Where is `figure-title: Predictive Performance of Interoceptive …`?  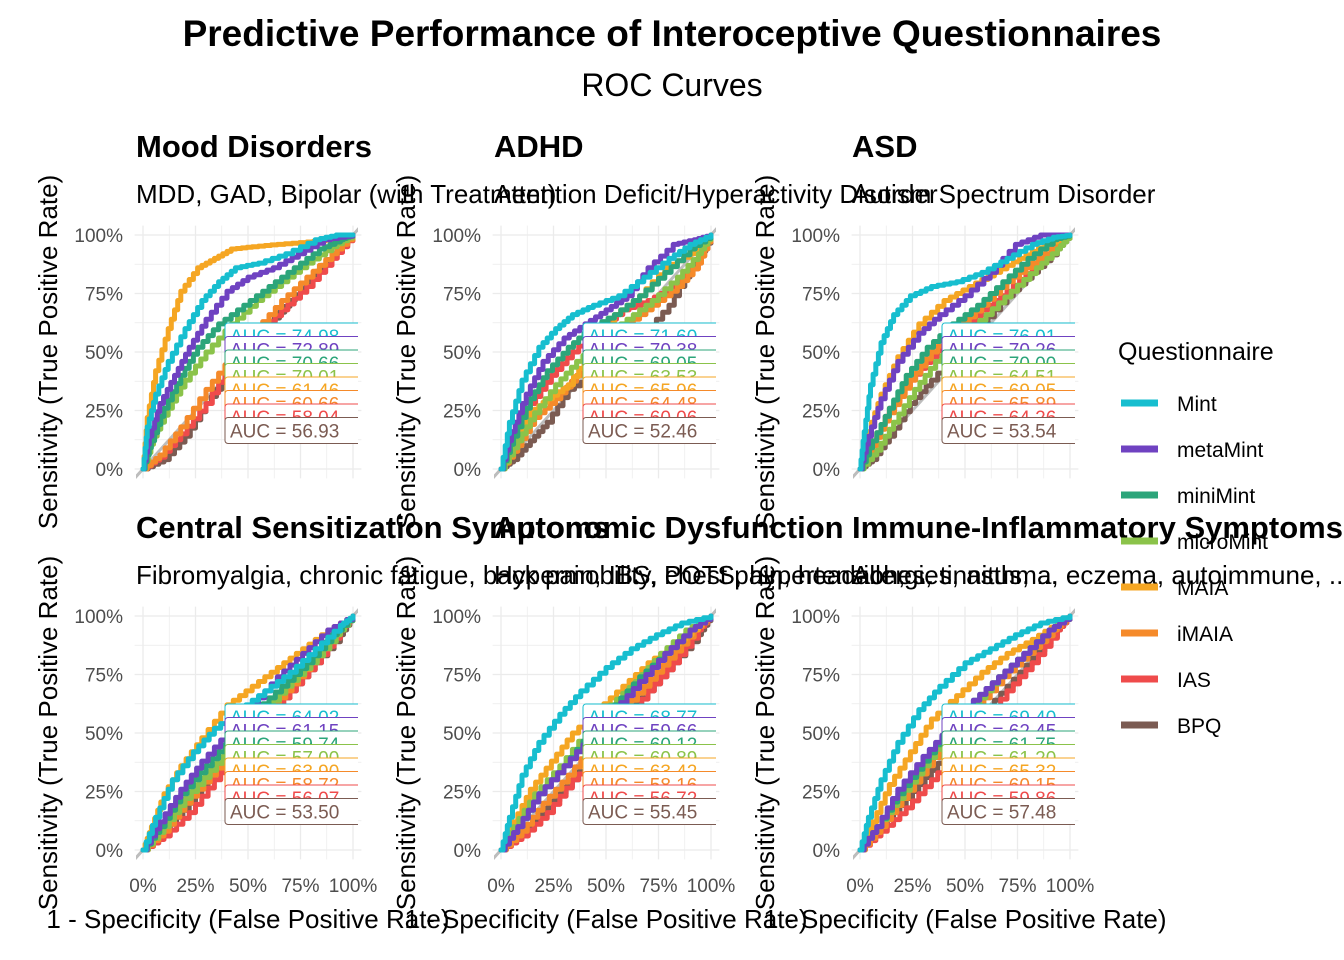
figure-title: Predictive Performance of Interoceptive … is located at coordinates (672, 33).